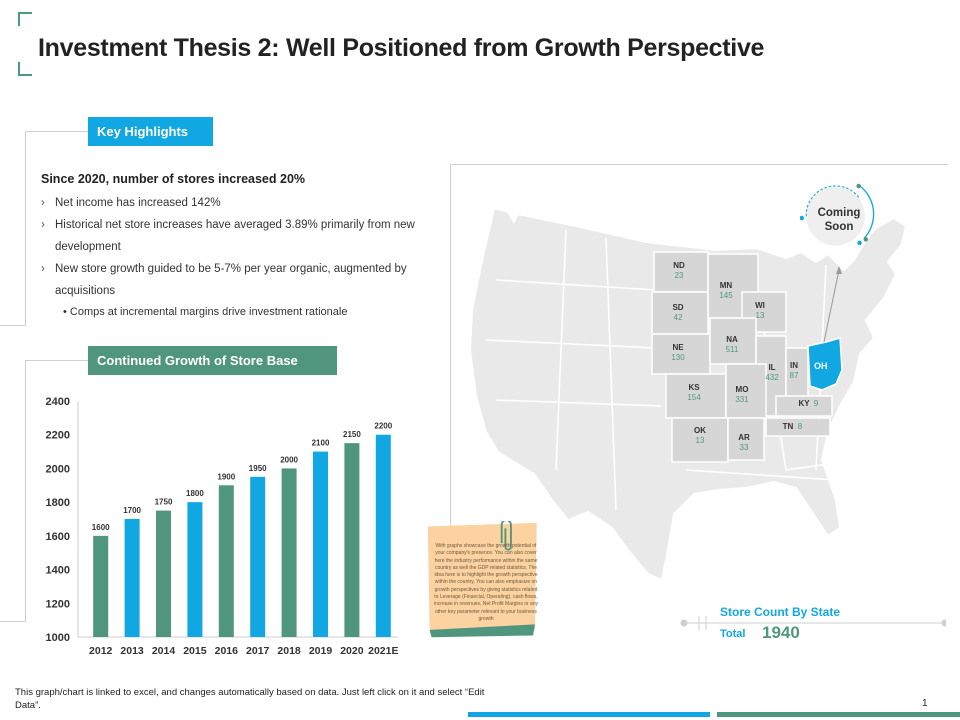 The image size is (960, 720). Describe the element at coordinates (772, 377) in the screenshot. I see `state-count-label: 432` at that location.